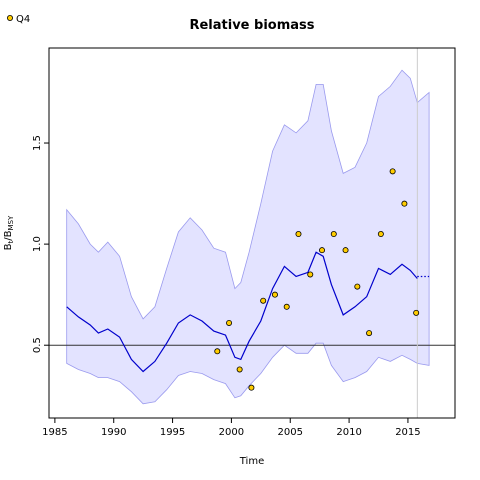 The image size is (480, 480). What do you see at coordinates (37, 143) in the screenshot?
I see `y-tick-label: 1.5` at bounding box center [37, 143].